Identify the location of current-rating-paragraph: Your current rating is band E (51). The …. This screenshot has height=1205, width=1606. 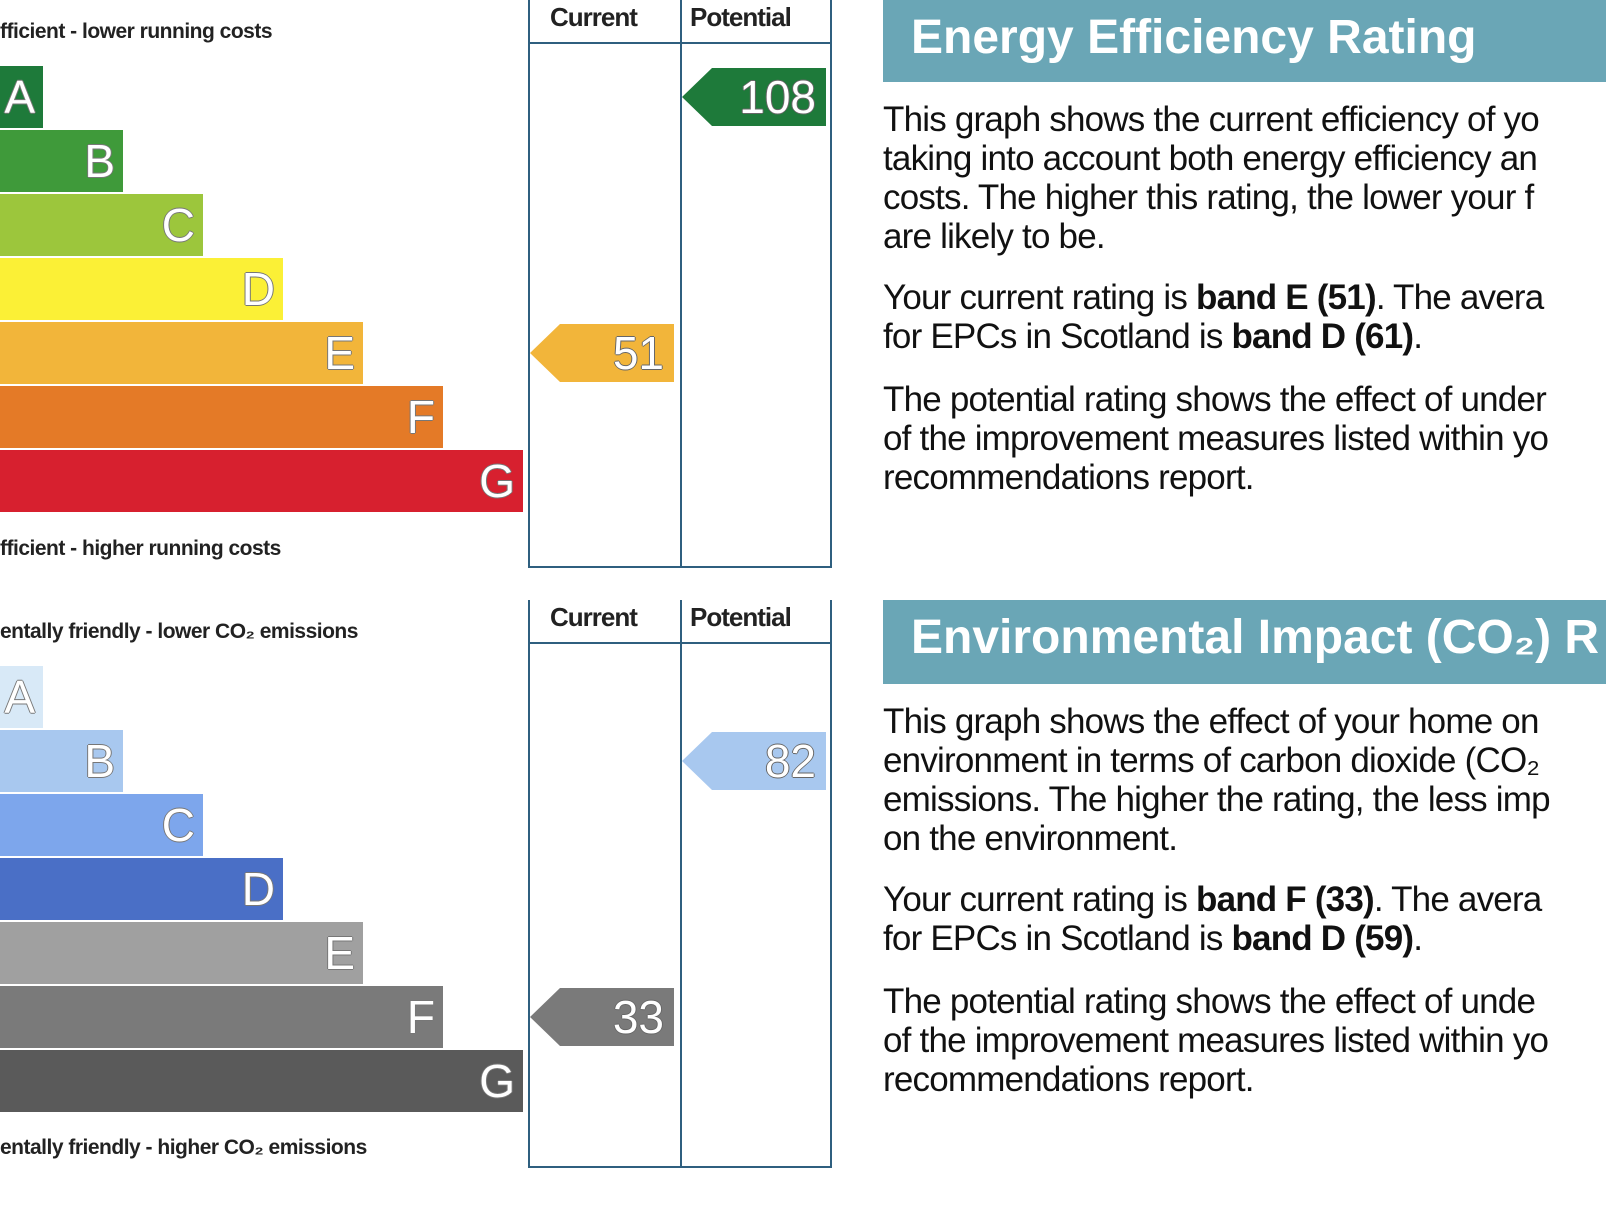
(1244, 317).